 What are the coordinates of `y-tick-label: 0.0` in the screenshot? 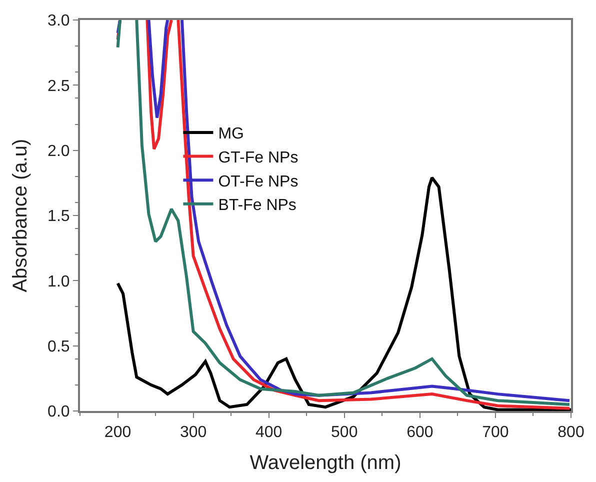 It's located at (59, 412).